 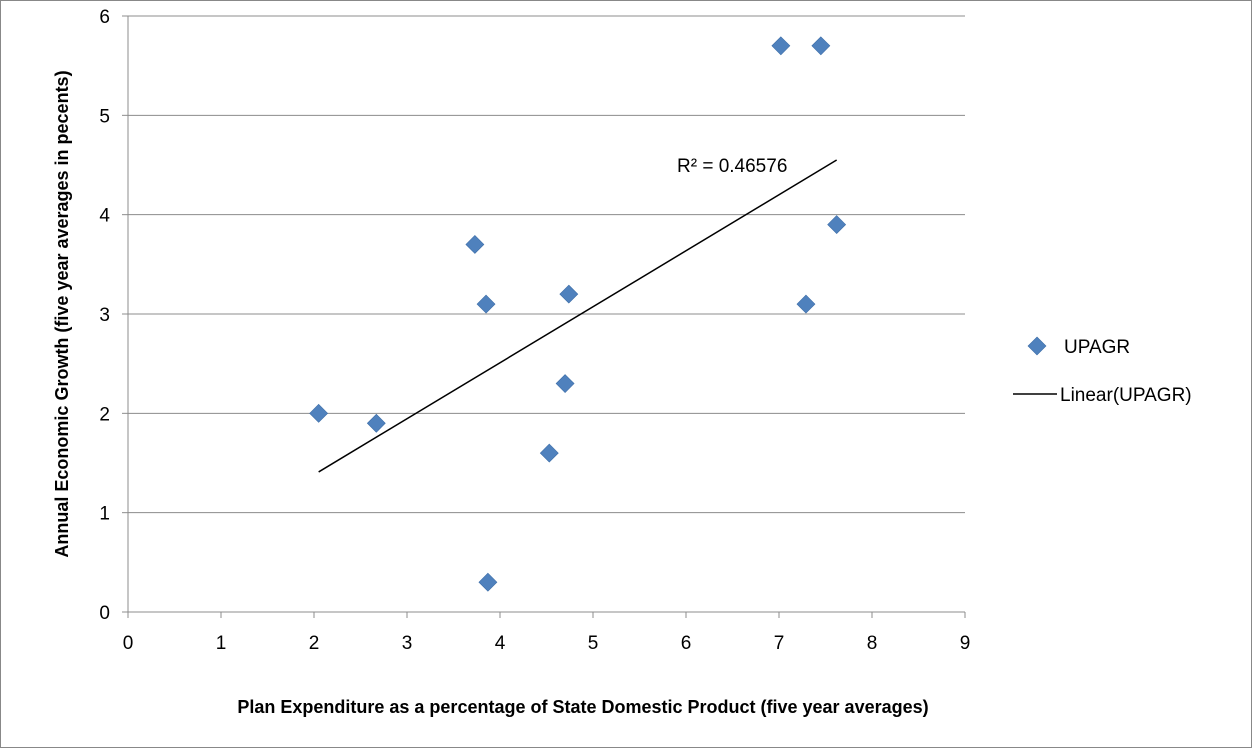 I want to click on x-tick-label: 2, so click(x=314, y=643).